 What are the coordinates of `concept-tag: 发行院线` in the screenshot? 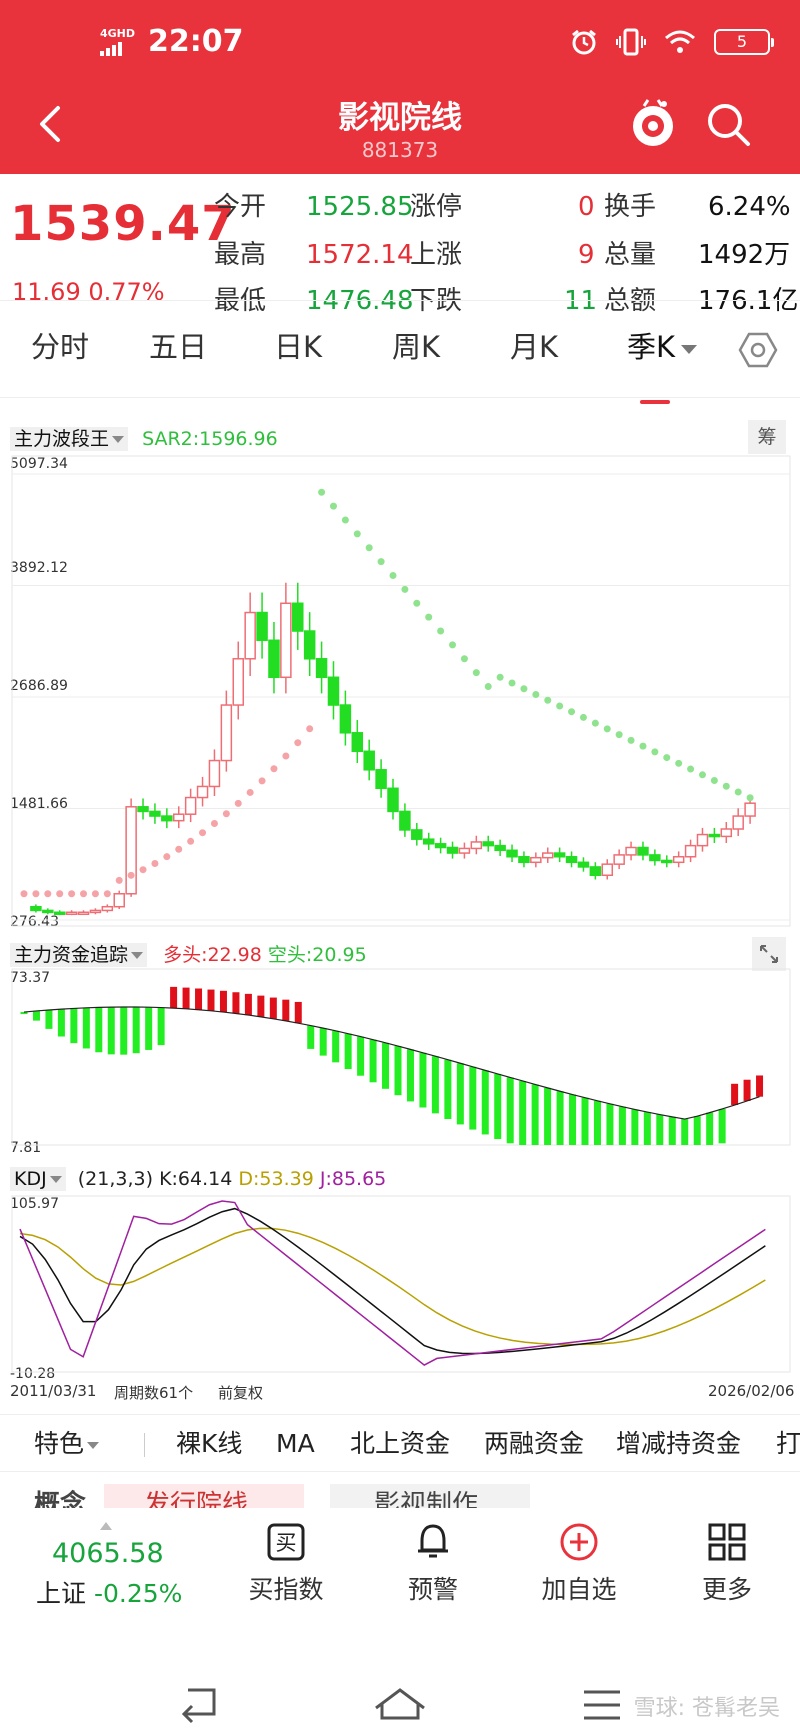 It's located at (204, 1497).